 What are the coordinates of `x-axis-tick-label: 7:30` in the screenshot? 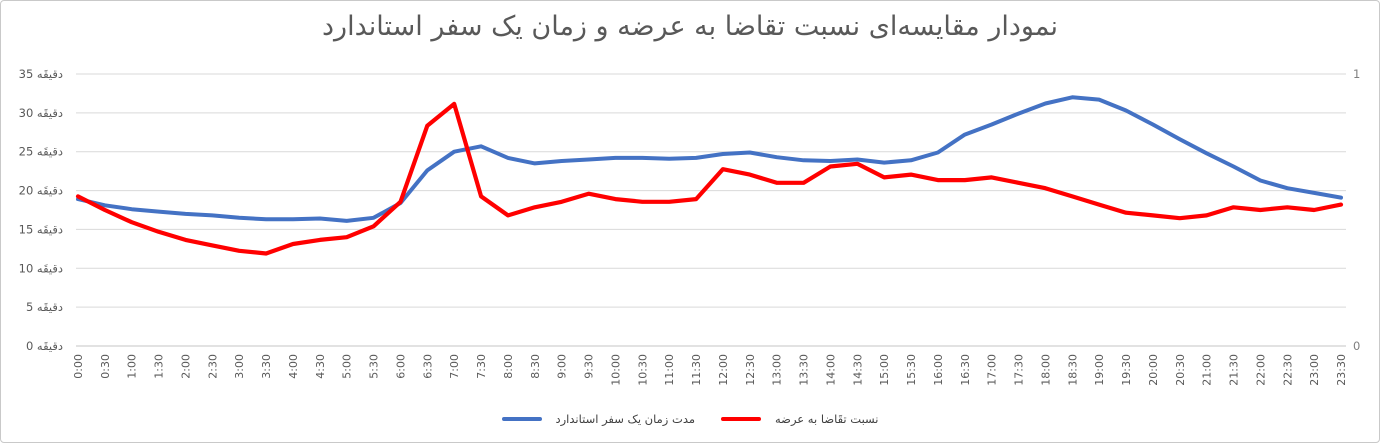 It's located at (481, 366).